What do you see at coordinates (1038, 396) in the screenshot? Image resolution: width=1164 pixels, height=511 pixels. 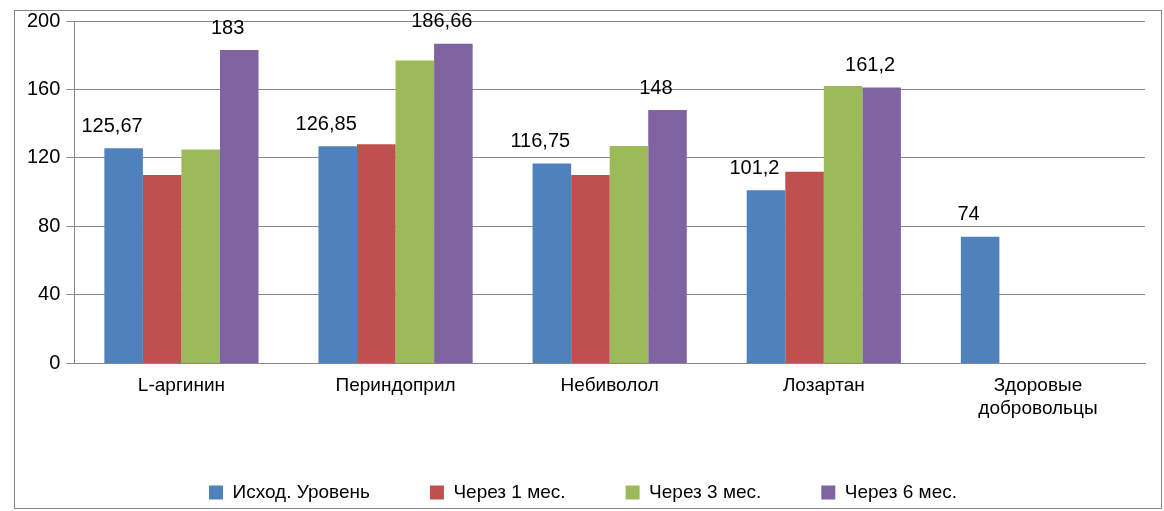 I see `x-tick-label: Здоровые добровольцы` at bounding box center [1038, 396].